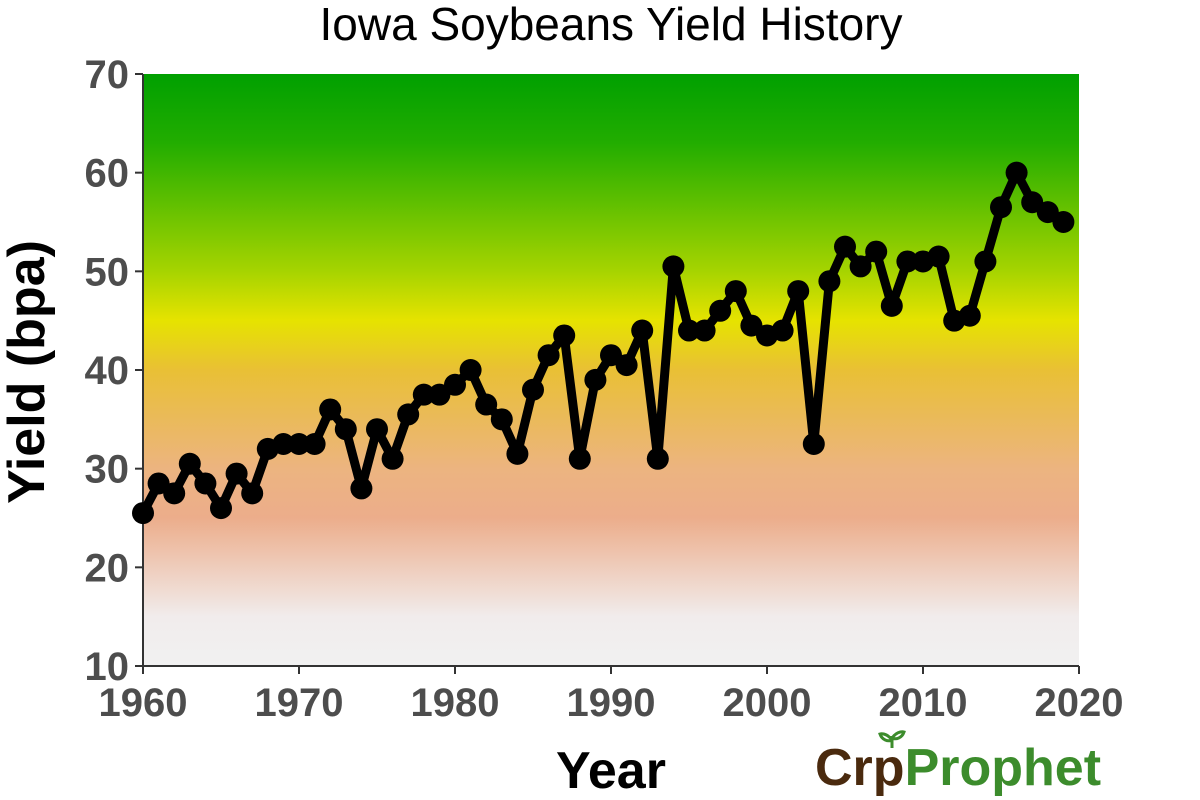 This screenshot has width=1200, height=800. I want to click on x-ticks: 1960 1970 1980 1990 2000 2010 2020, so click(611, 695).